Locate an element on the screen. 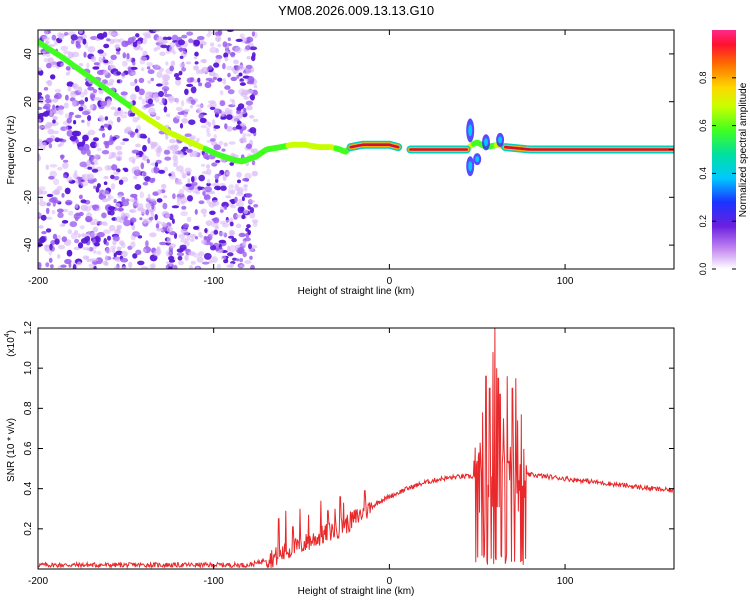 This screenshot has width=750, height=600. colorbar-tick-label: 0.4 is located at coordinates (703, 173).